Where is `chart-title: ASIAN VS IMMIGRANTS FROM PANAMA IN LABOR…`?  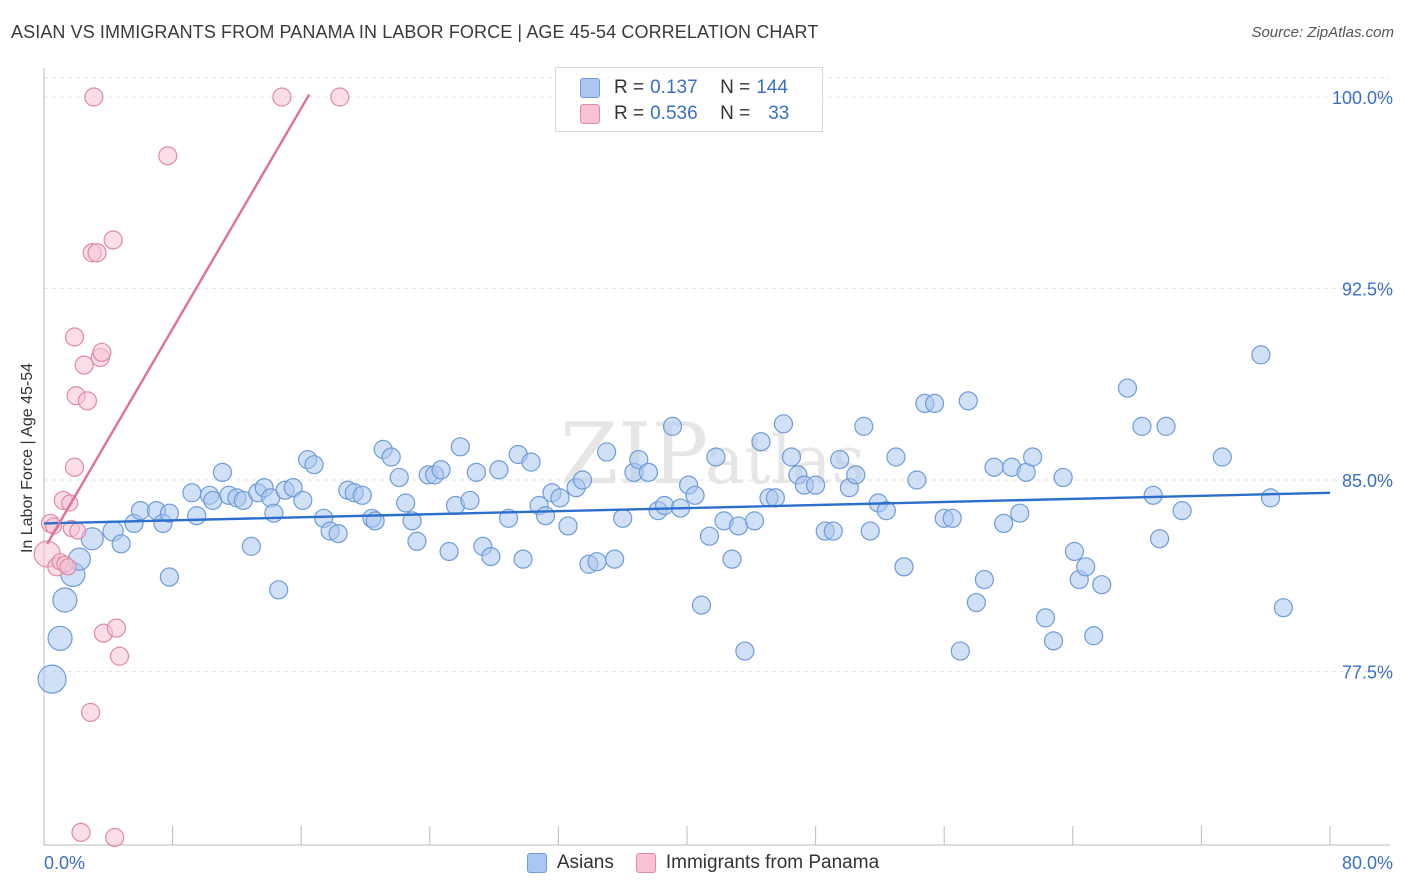
chart-title: ASIAN VS IMMIGRANTS FROM PANAMA IN LABOR… is located at coordinates (415, 32).